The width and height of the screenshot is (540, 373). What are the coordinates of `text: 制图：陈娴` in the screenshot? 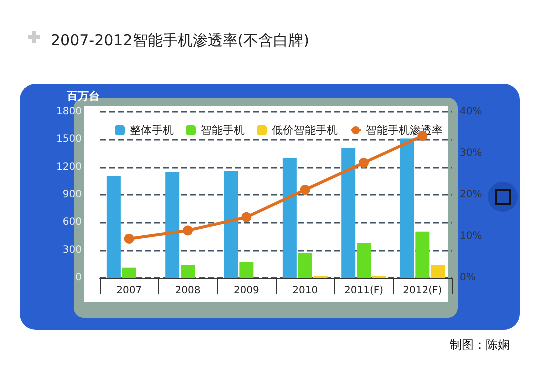 It's located at (480, 345).